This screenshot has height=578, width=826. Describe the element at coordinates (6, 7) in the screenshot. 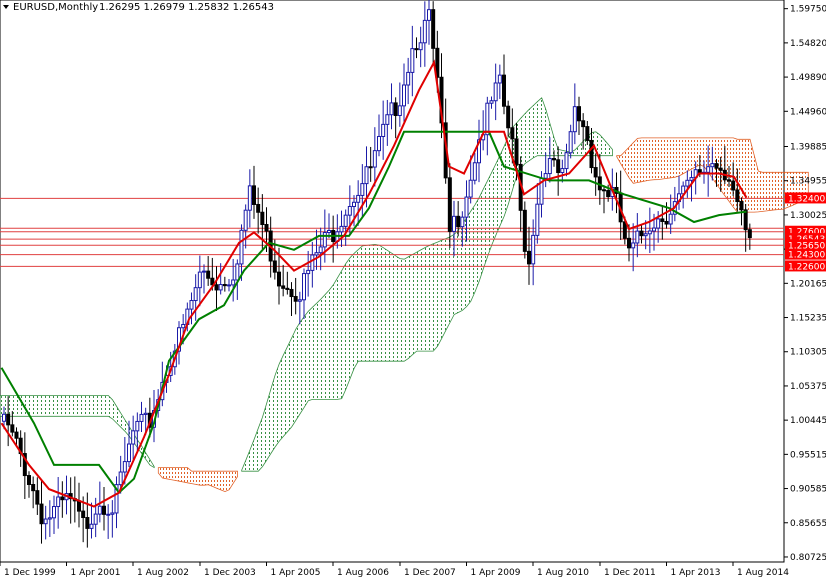

I see `dropdown-arrow-icon` at that location.